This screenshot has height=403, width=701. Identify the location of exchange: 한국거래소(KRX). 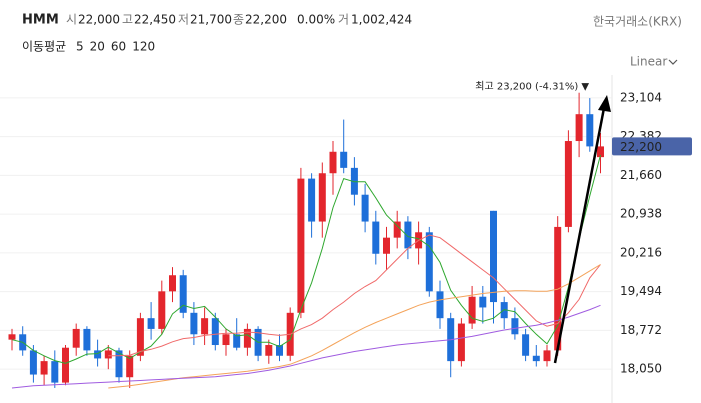
(637, 22).